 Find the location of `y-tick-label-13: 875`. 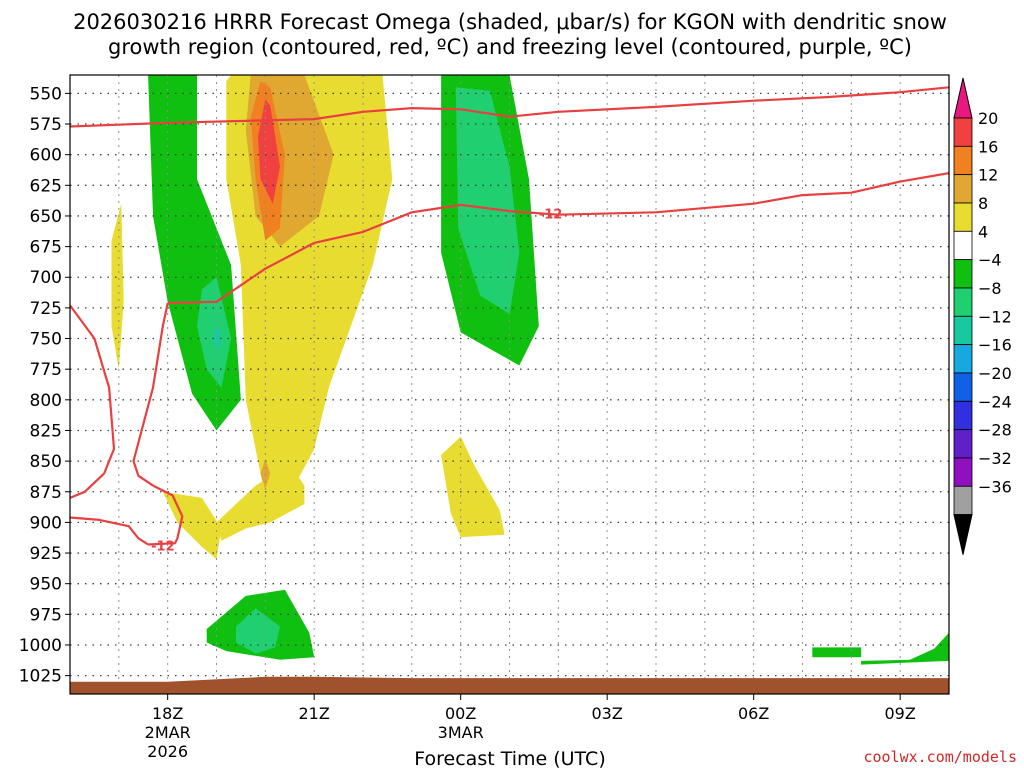

y-tick-label-13: 875 is located at coordinates (46, 493).